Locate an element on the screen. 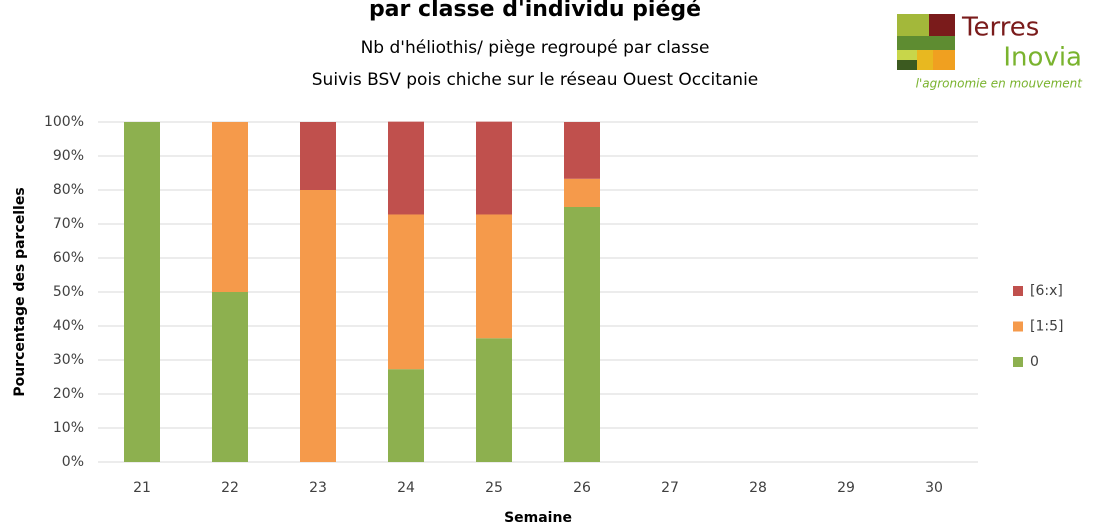 This screenshot has height=527, width=1093. logo: Terres Inovia l'agronomie en mouvement is located at coordinates (990, 52).